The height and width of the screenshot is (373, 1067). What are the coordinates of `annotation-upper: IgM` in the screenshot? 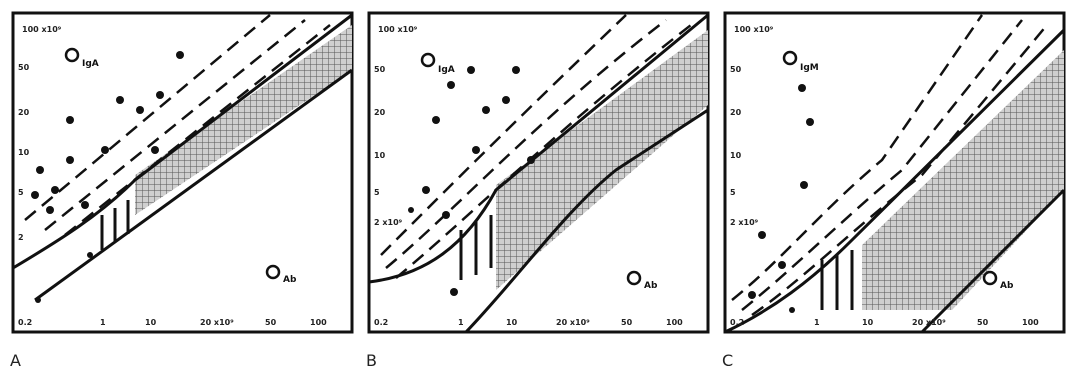 It's located at (809, 68).